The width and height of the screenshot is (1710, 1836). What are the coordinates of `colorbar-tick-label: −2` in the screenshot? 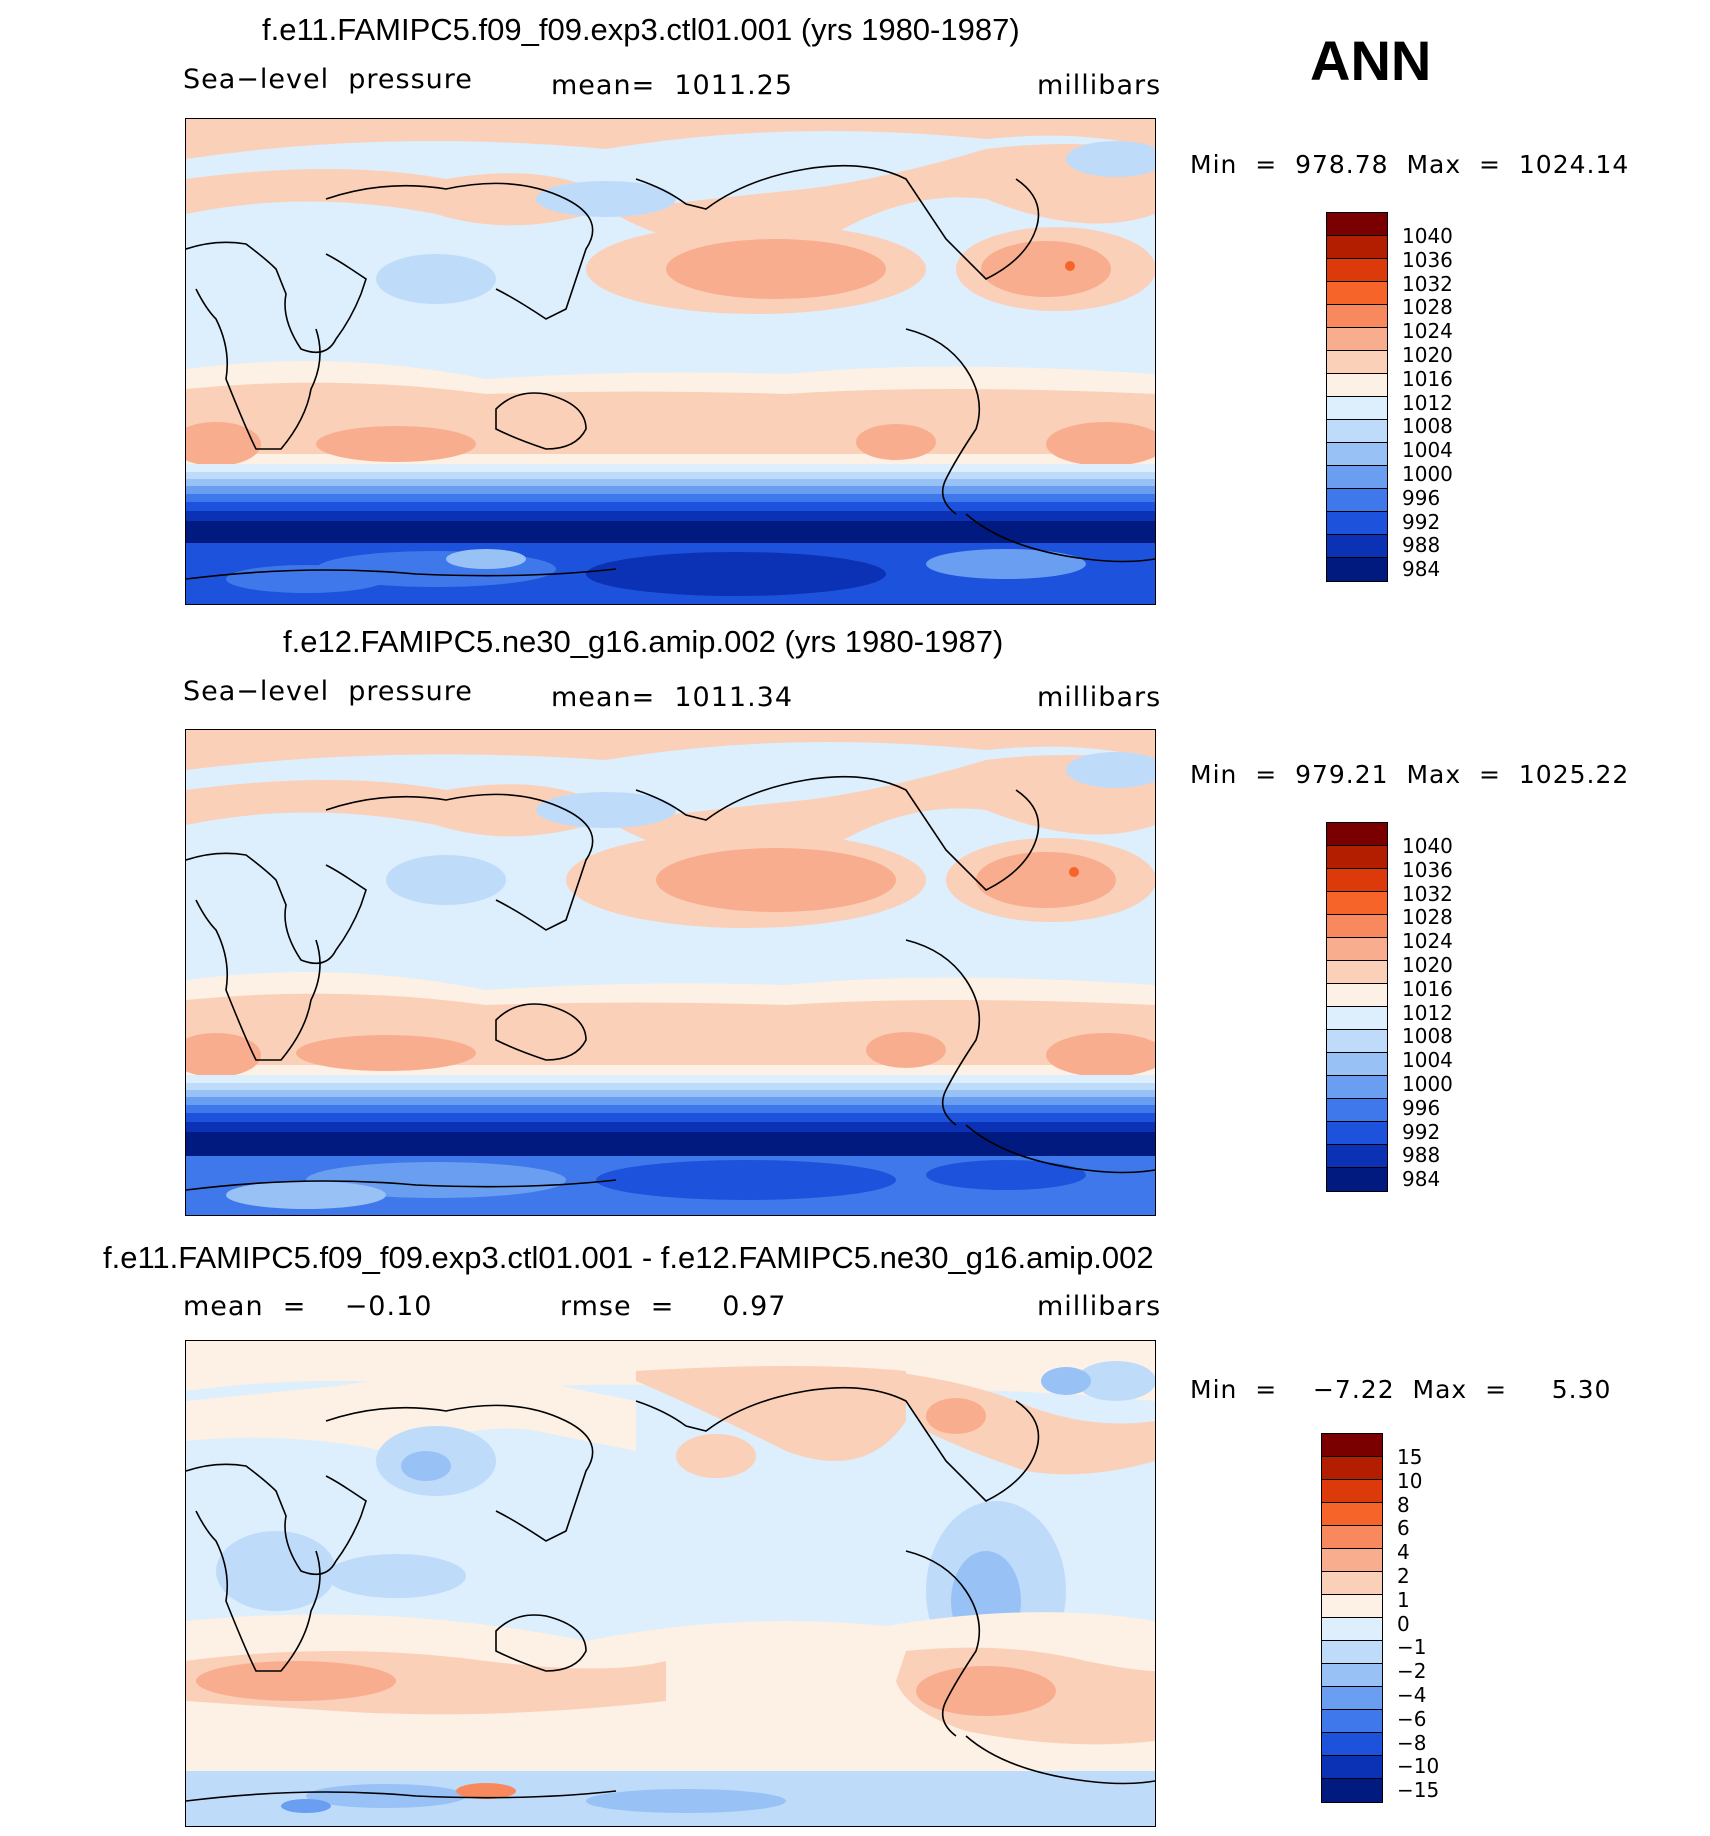 It's located at (1412, 1671).